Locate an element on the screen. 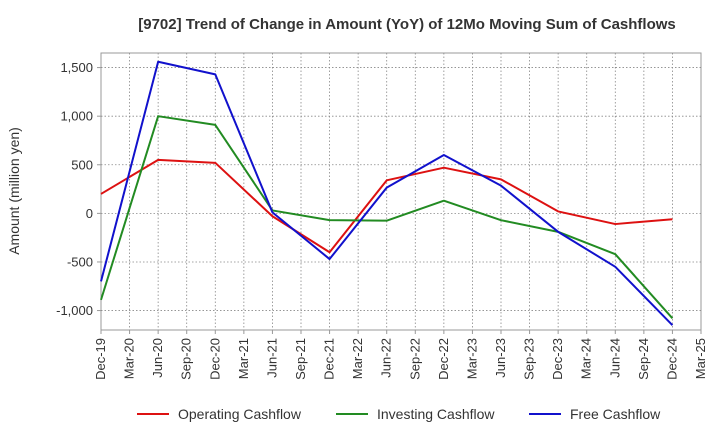 Image resolution: width=720 pixels, height=440 pixels. x-tick-label: Dec-22 is located at coordinates (443, 359).